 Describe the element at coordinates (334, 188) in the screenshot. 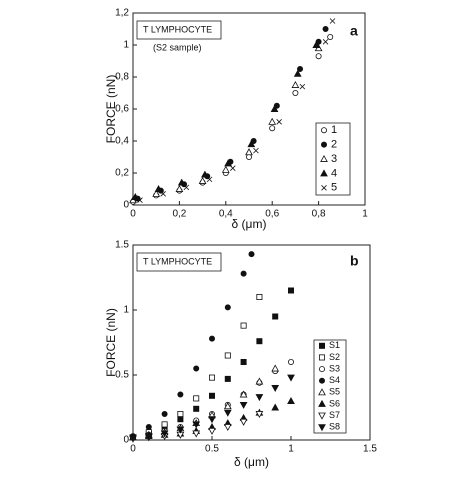

I see `legend-label: 5` at that location.